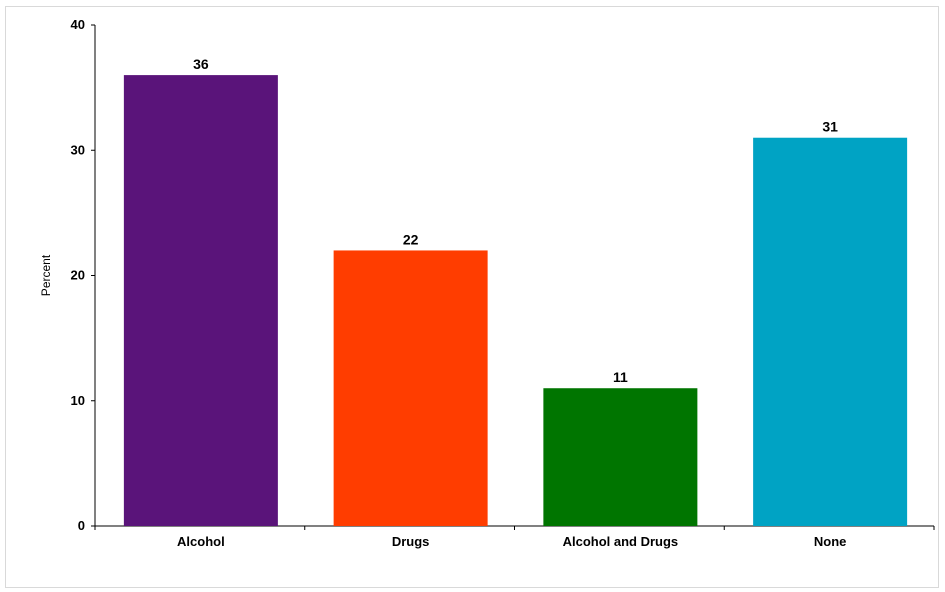  I want to click on bar-none, so click(830, 331).